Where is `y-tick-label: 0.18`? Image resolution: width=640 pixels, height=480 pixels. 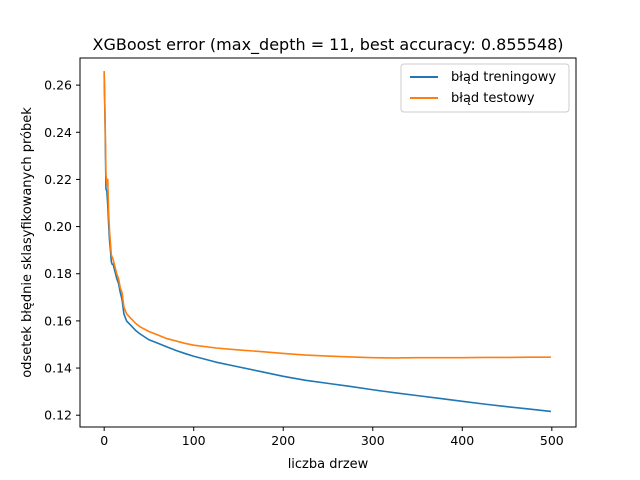
y-tick-label: 0.18 is located at coordinates (58, 273).